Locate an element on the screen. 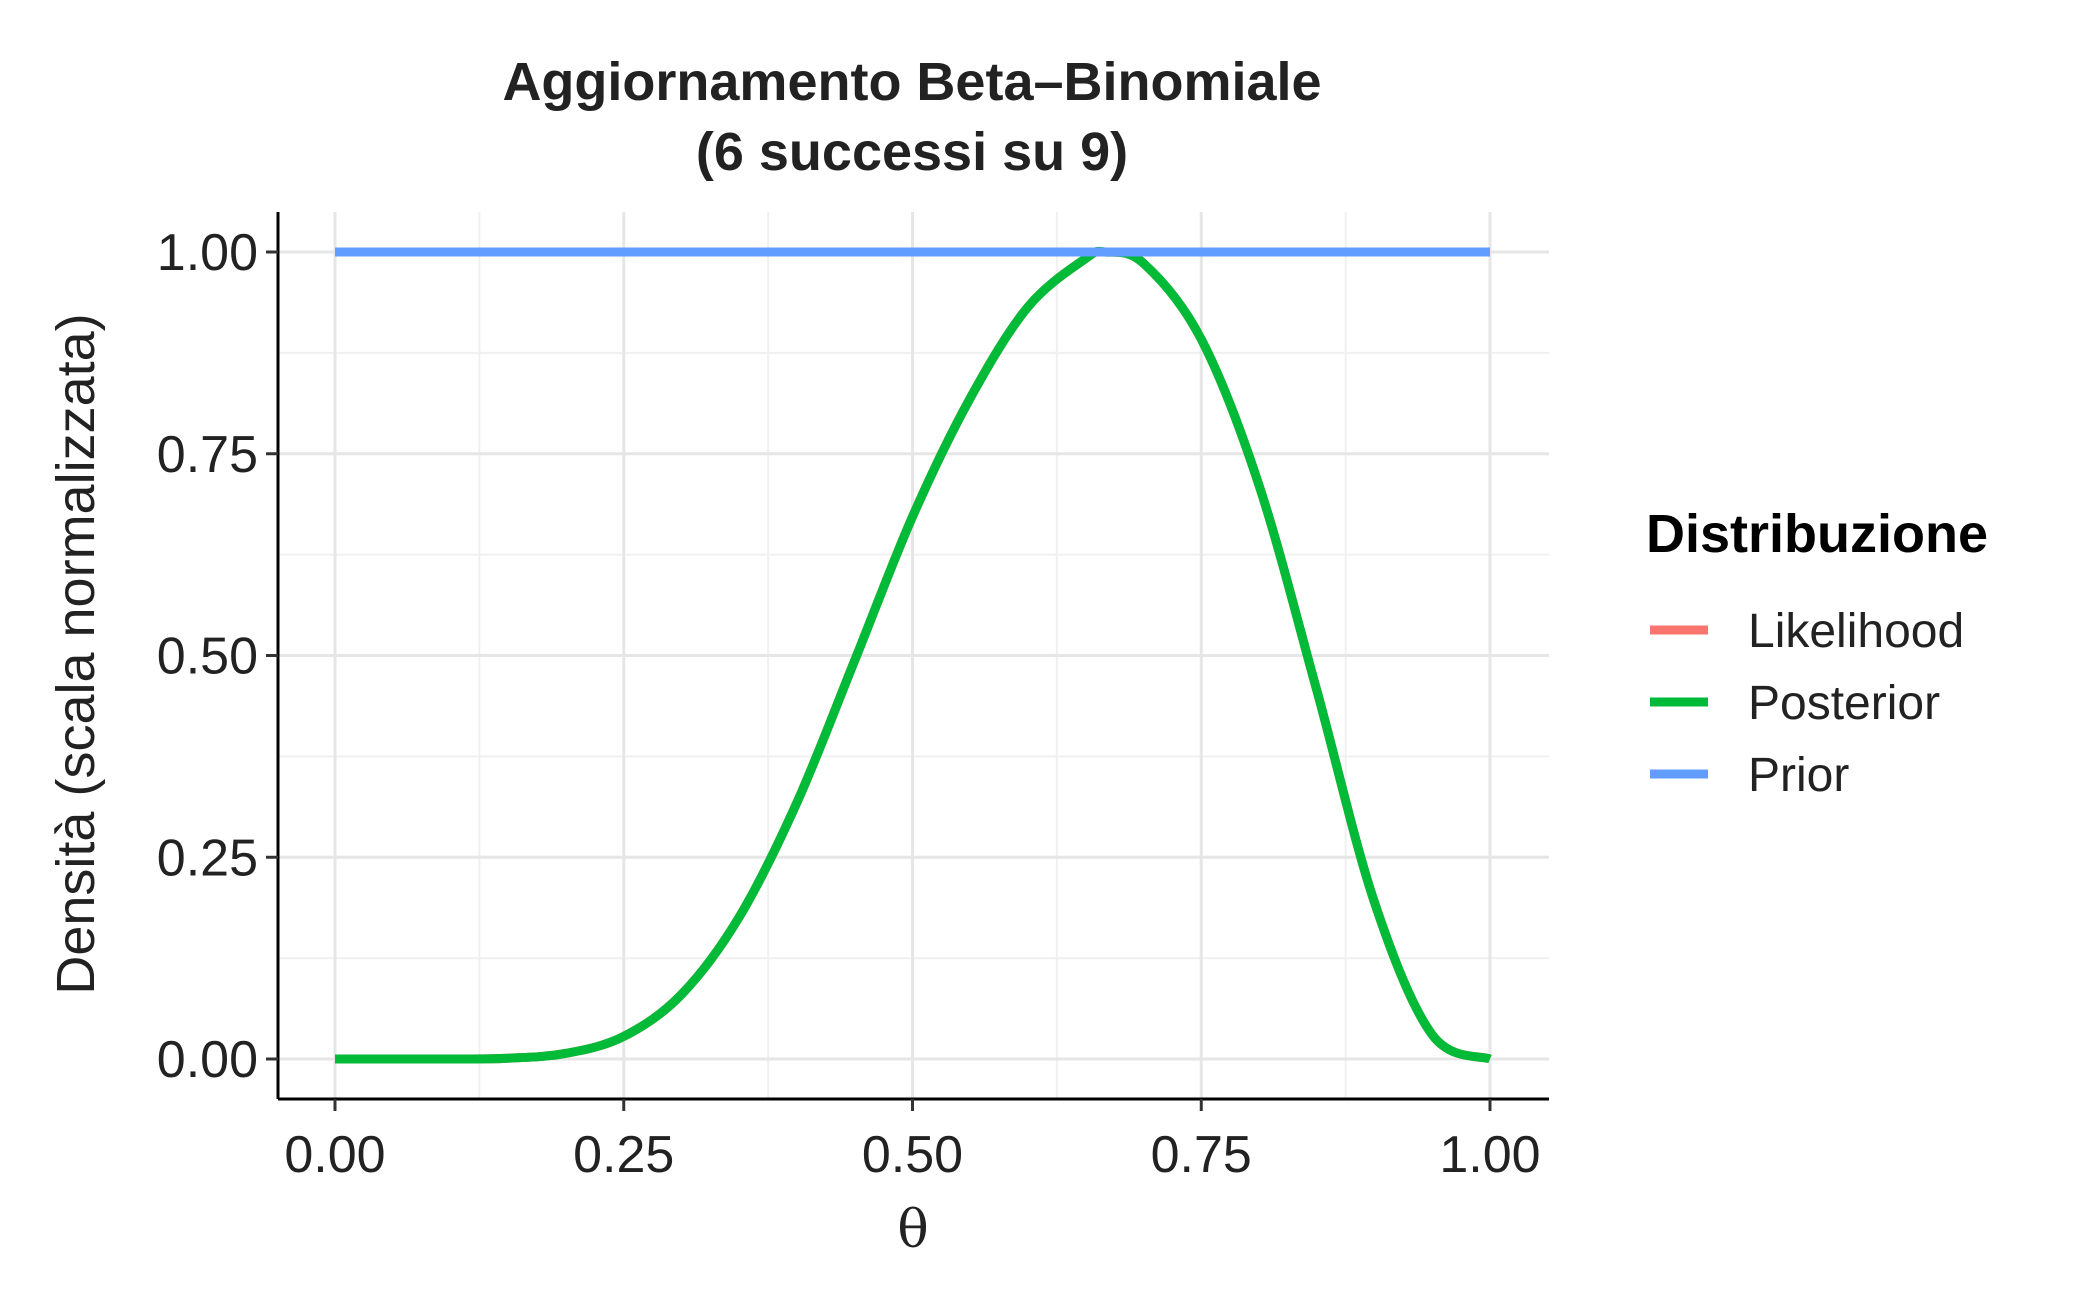  legend-label-prior: Prior is located at coordinates (1798, 775).